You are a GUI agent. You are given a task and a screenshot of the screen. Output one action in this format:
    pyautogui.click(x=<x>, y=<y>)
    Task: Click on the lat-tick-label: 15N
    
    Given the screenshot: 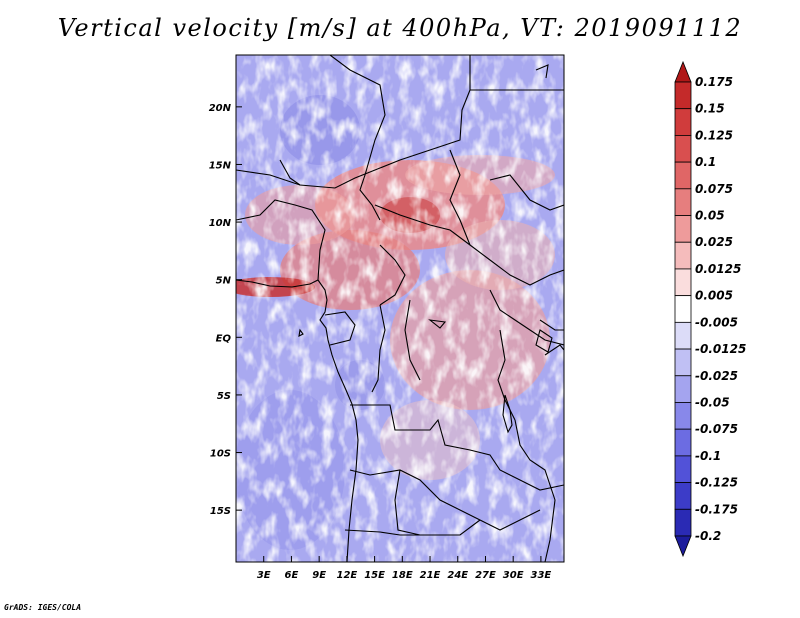 What is the action you would take?
    pyautogui.click(x=220, y=165)
    